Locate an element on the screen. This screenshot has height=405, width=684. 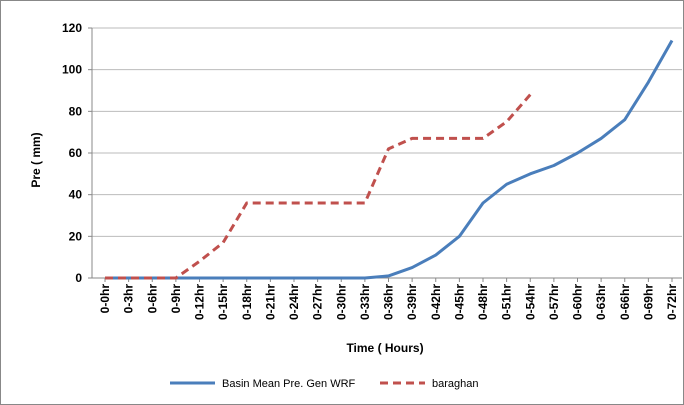
x-tick-label: 0-18hr is located at coordinates (247, 302).